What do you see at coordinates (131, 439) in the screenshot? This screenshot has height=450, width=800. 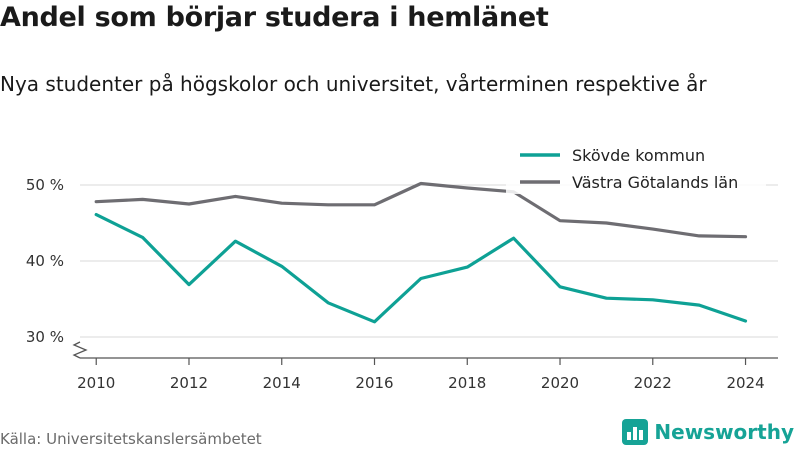 I see `source-note: Källa: Universitetskanslersämbetet` at bounding box center [131, 439].